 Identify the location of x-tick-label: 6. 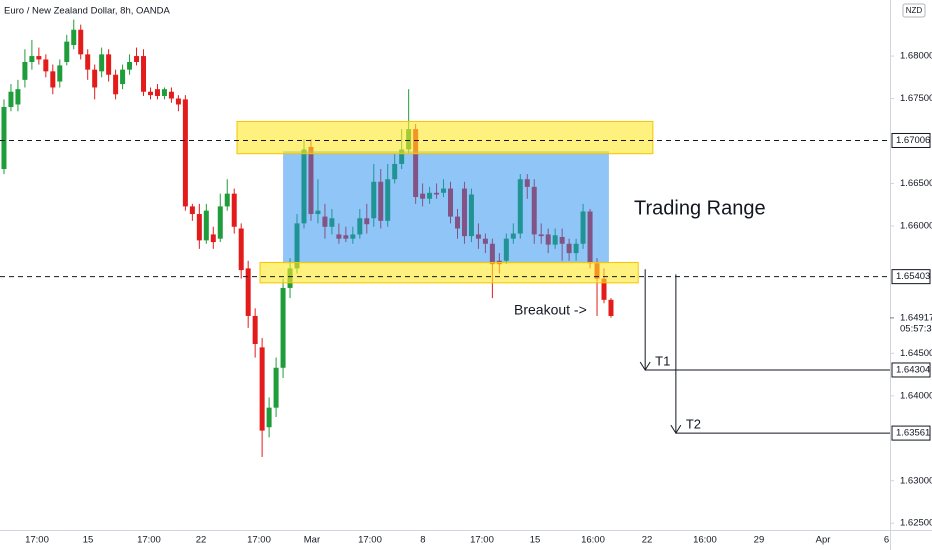
(886, 540).